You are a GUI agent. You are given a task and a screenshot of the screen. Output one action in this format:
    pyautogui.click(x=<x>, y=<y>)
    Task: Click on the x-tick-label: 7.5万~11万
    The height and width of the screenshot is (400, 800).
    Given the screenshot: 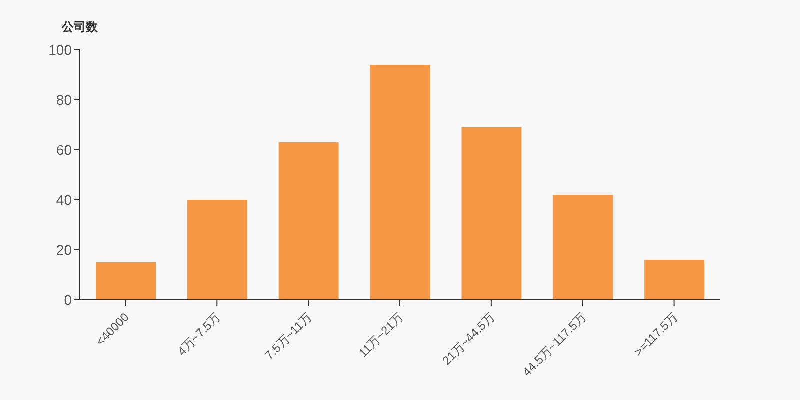 What is the action you would take?
    pyautogui.click(x=288, y=336)
    